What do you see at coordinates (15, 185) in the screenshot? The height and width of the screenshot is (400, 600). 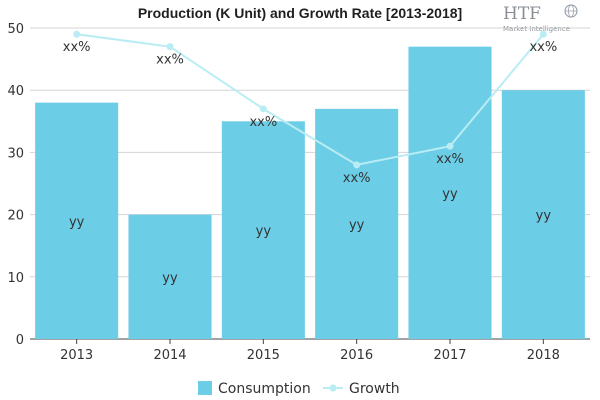 I see `y-axis: 0 10 20 30 40 50` at bounding box center [15, 185].